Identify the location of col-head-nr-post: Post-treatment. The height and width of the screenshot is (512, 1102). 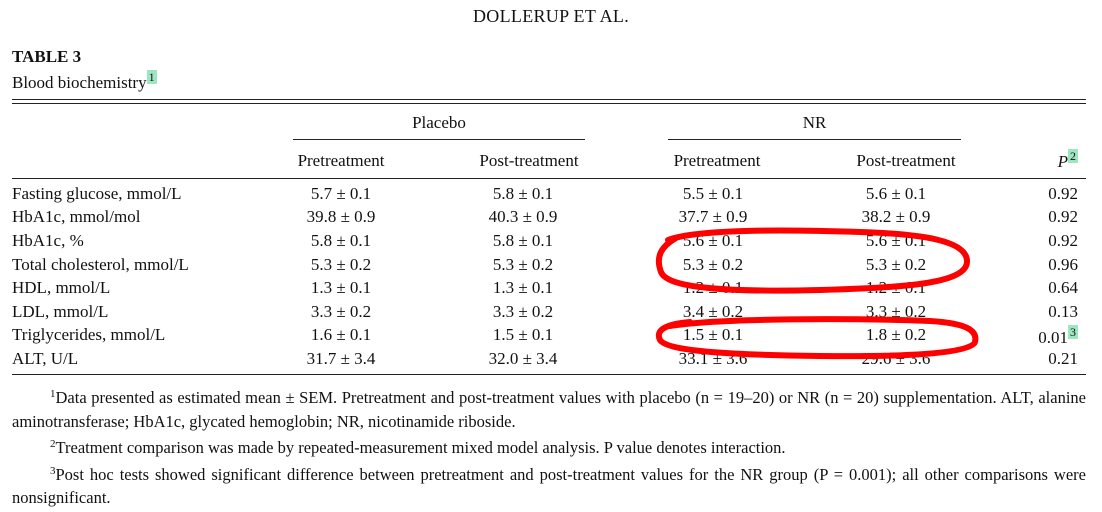
(906, 160).